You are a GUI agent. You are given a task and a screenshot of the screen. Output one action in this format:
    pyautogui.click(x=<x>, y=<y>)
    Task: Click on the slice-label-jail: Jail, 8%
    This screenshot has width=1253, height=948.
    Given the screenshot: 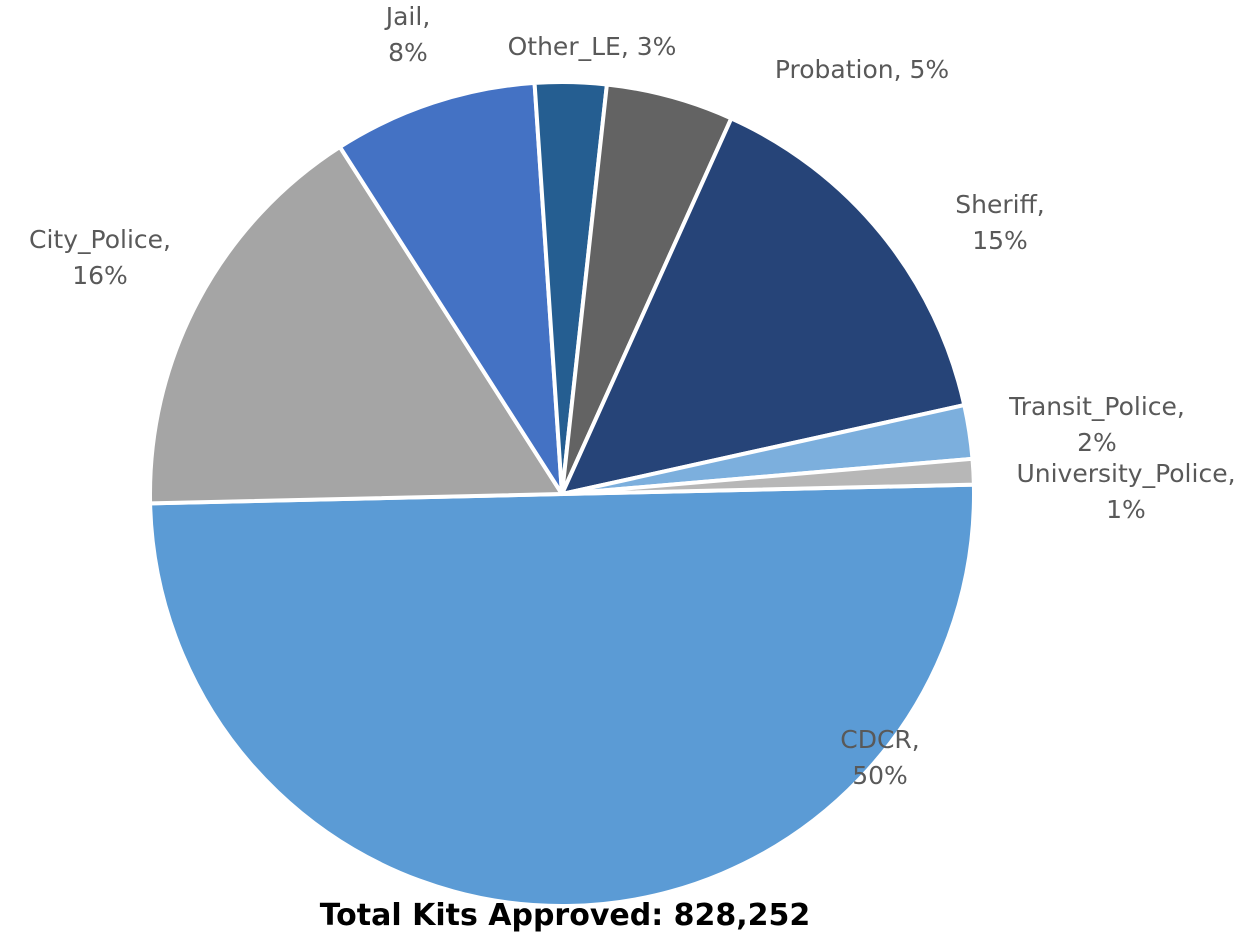 What is the action you would take?
    pyautogui.click(x=407, y=34)
    